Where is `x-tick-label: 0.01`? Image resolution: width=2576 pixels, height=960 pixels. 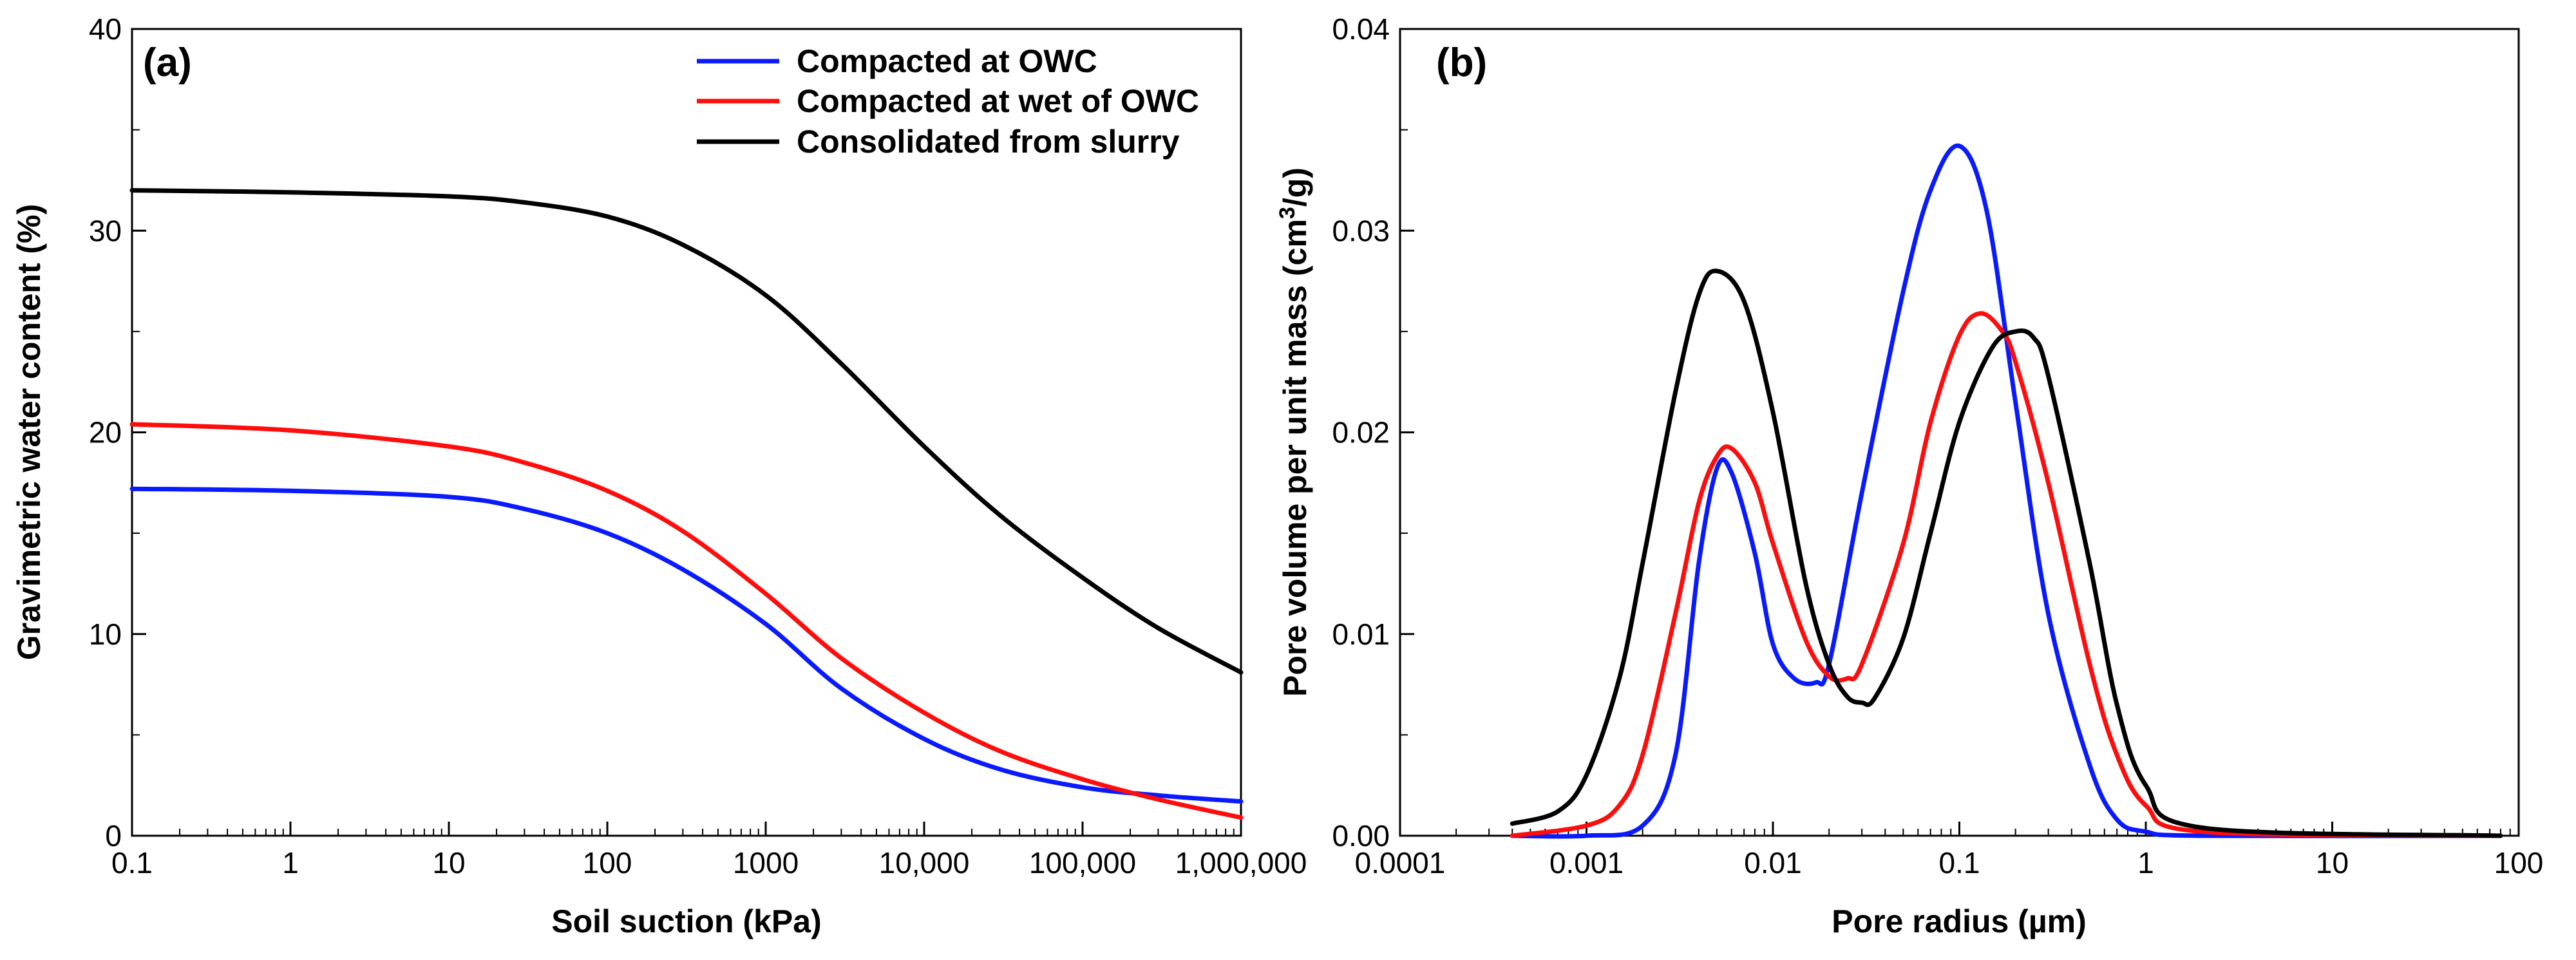 x-tick-label: 0.01 is located at coordinates (1773, 863).